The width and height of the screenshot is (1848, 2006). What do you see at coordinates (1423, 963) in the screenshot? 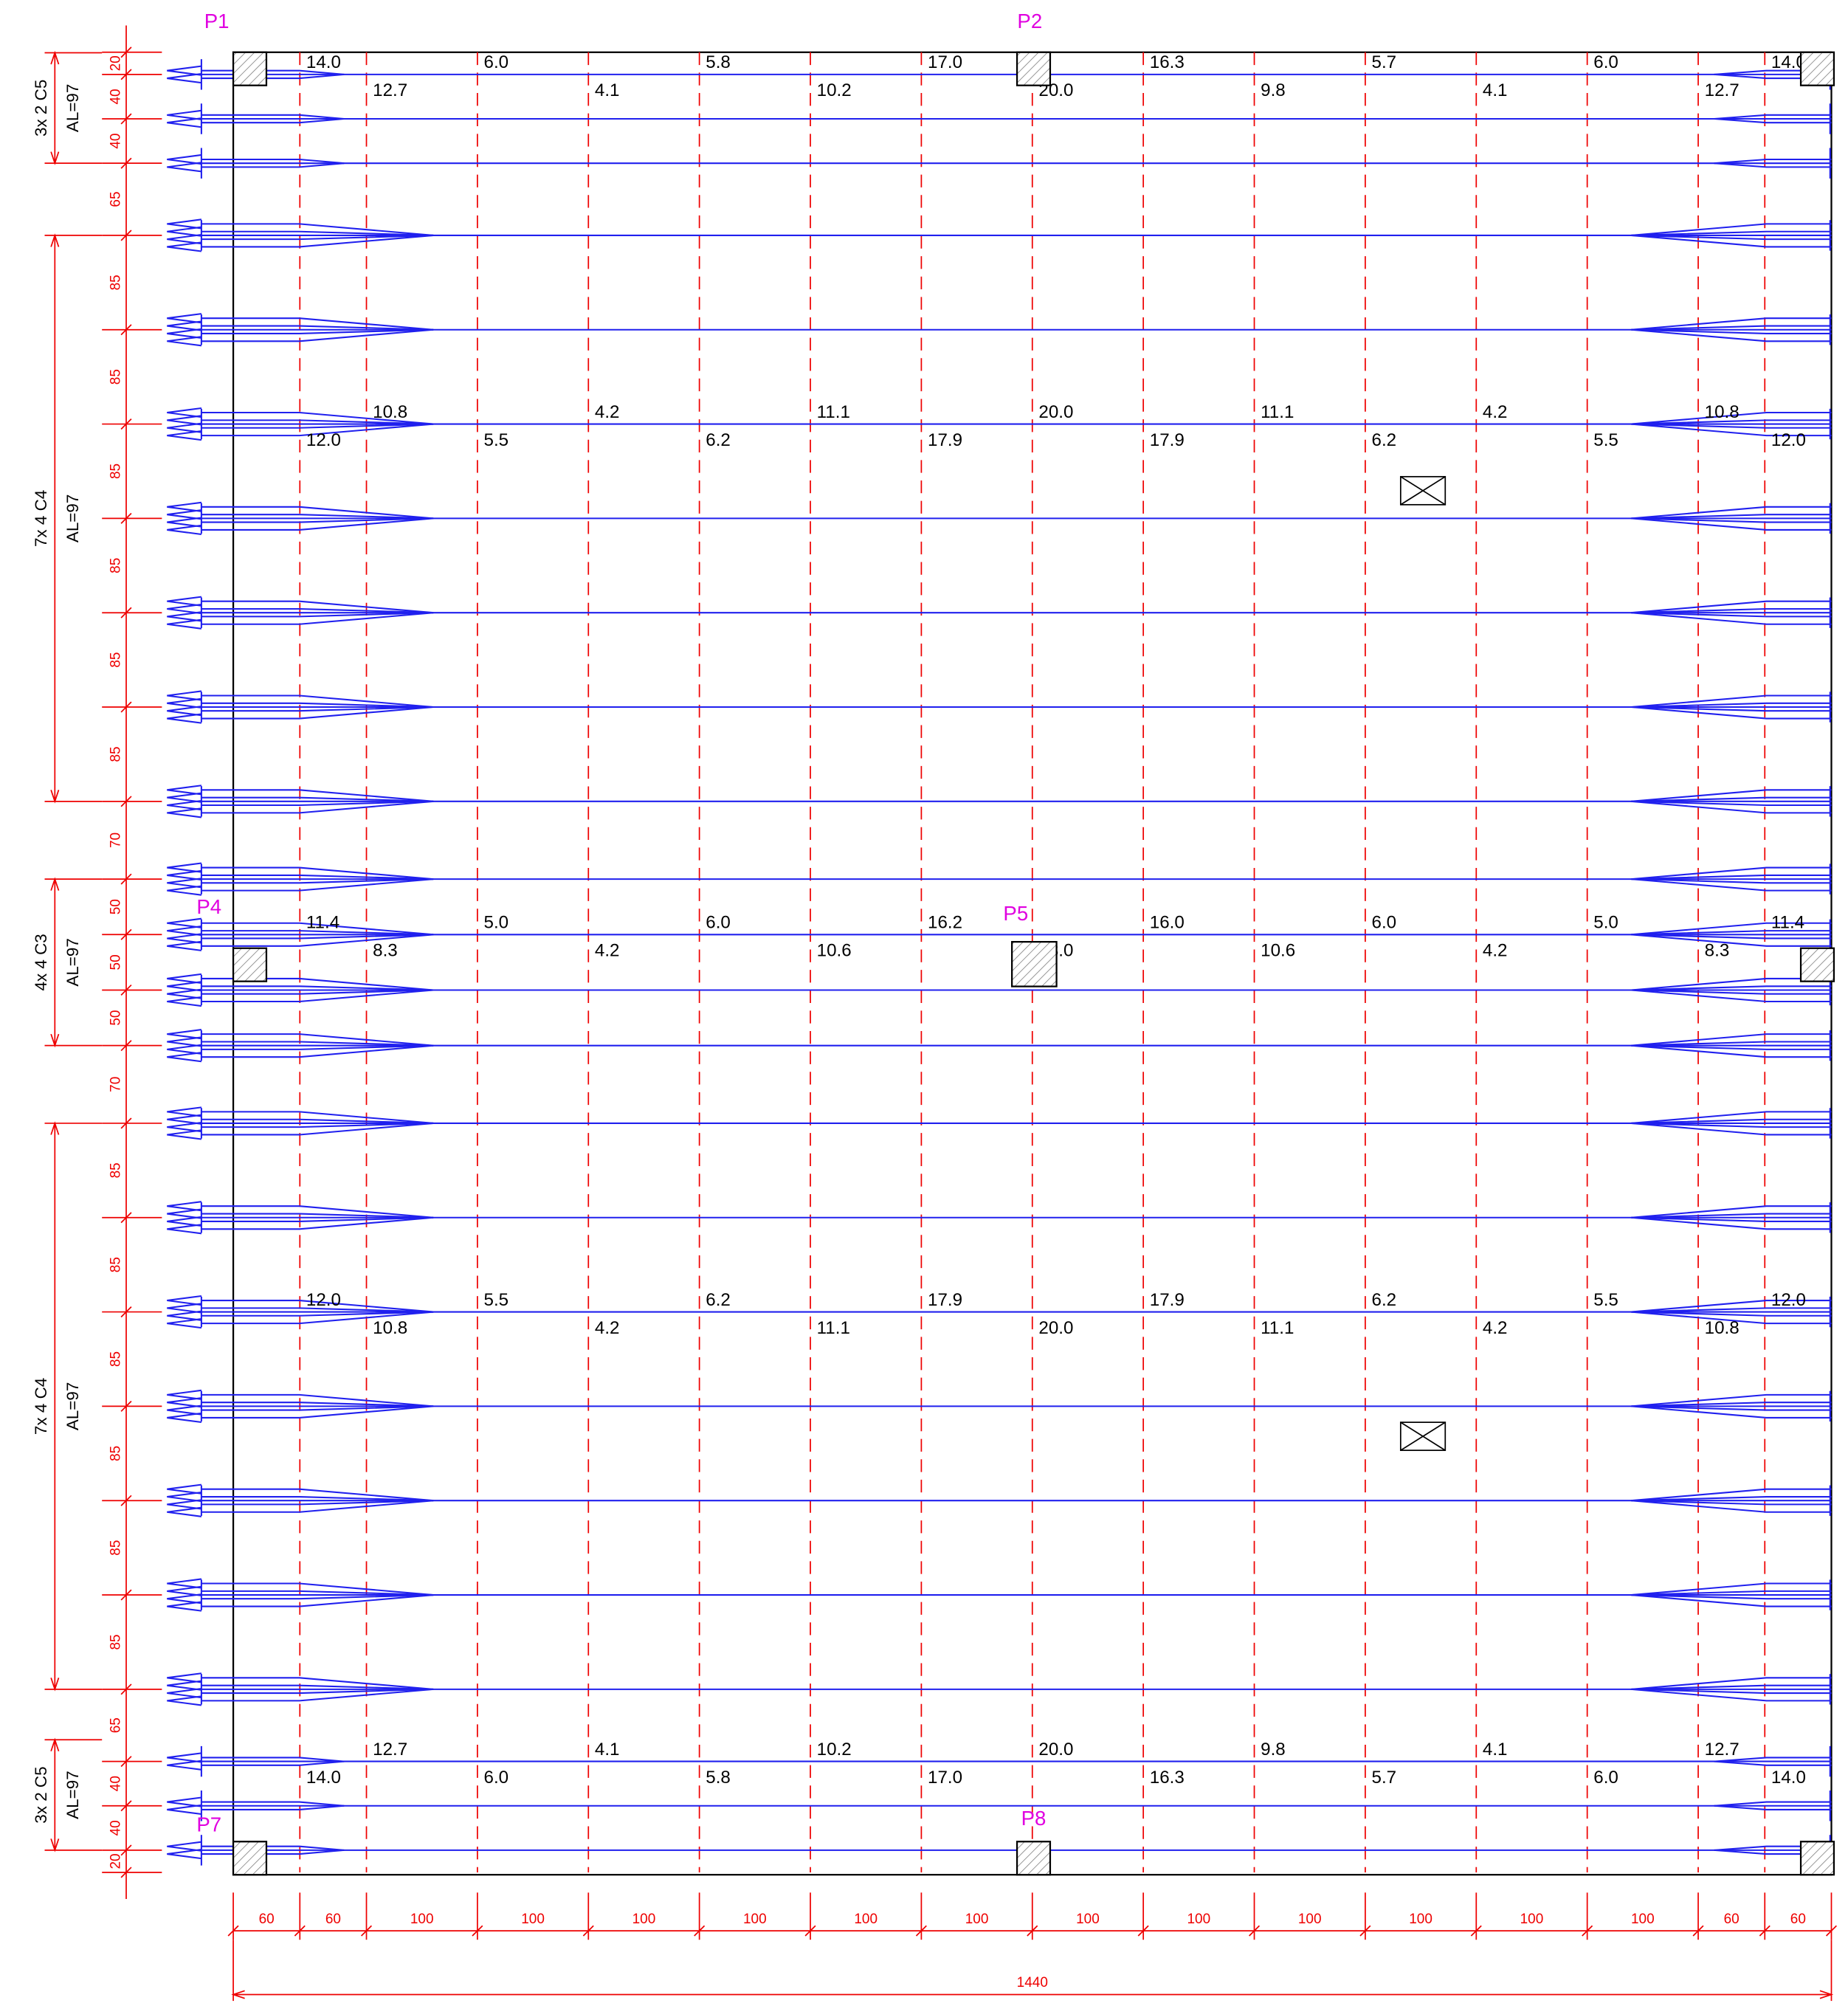
I see `openings` at bounding box center [1423, 963].